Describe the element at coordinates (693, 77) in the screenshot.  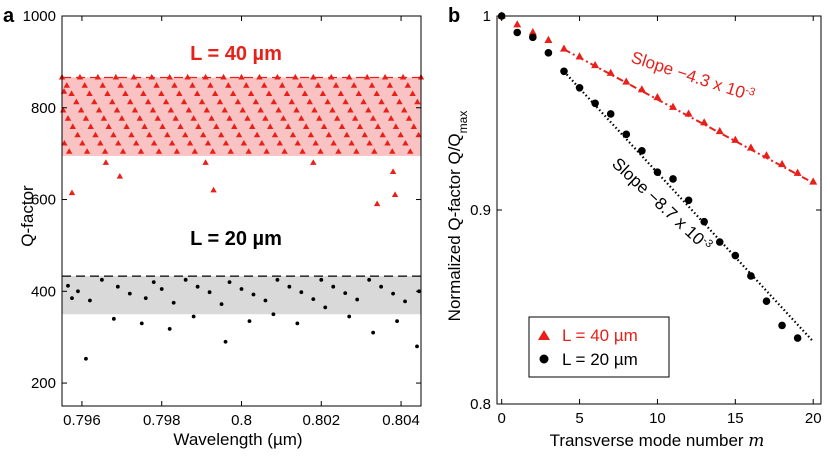
I see `fit-label-l40: Slope −4.3 x 10-3` at that location.